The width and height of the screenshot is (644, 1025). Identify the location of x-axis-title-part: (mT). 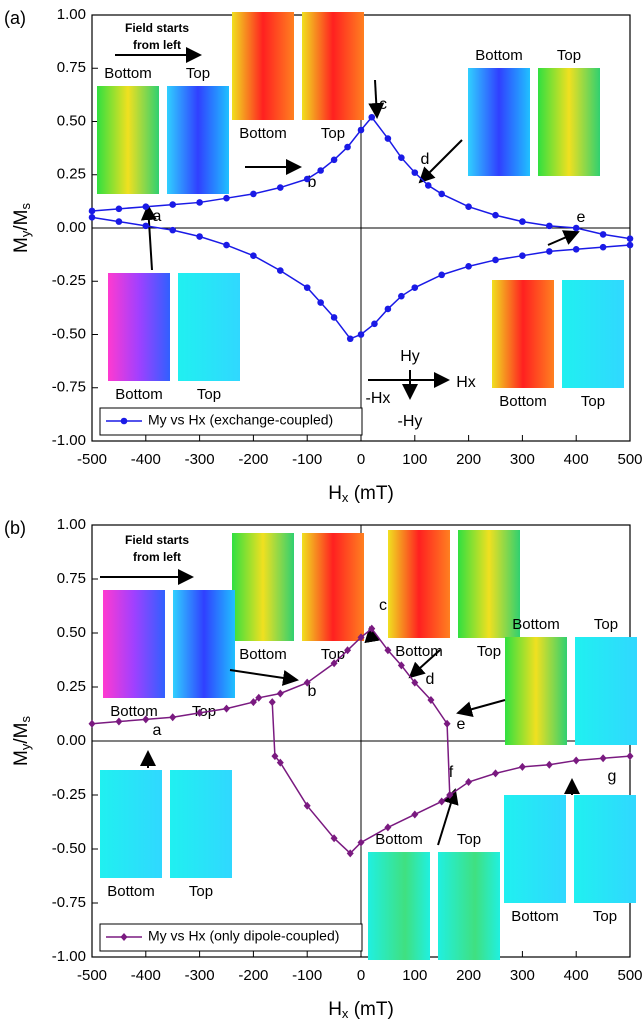
(370, 1009).